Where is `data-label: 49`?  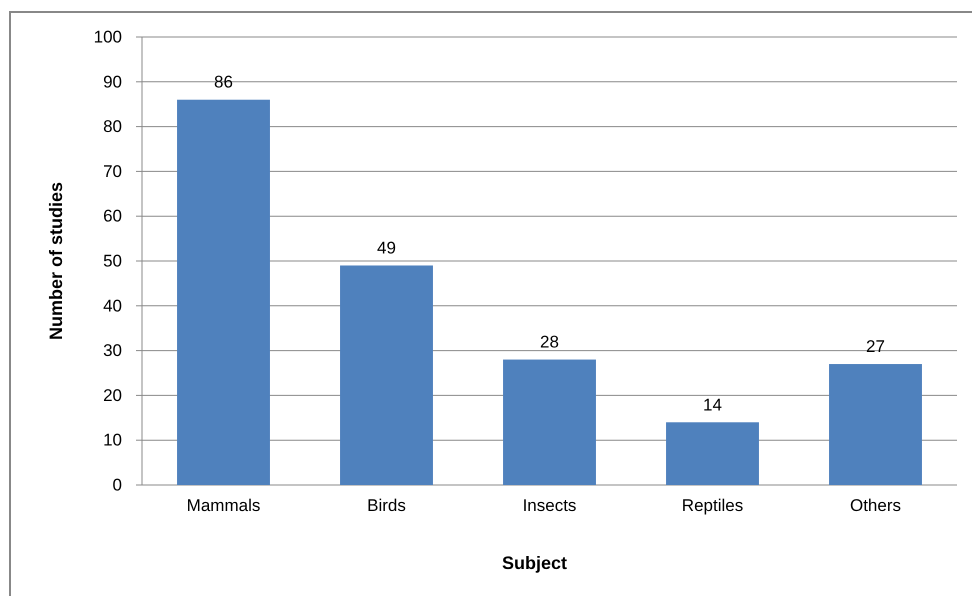 data-label: 49 is located at coordinates (386, 248).